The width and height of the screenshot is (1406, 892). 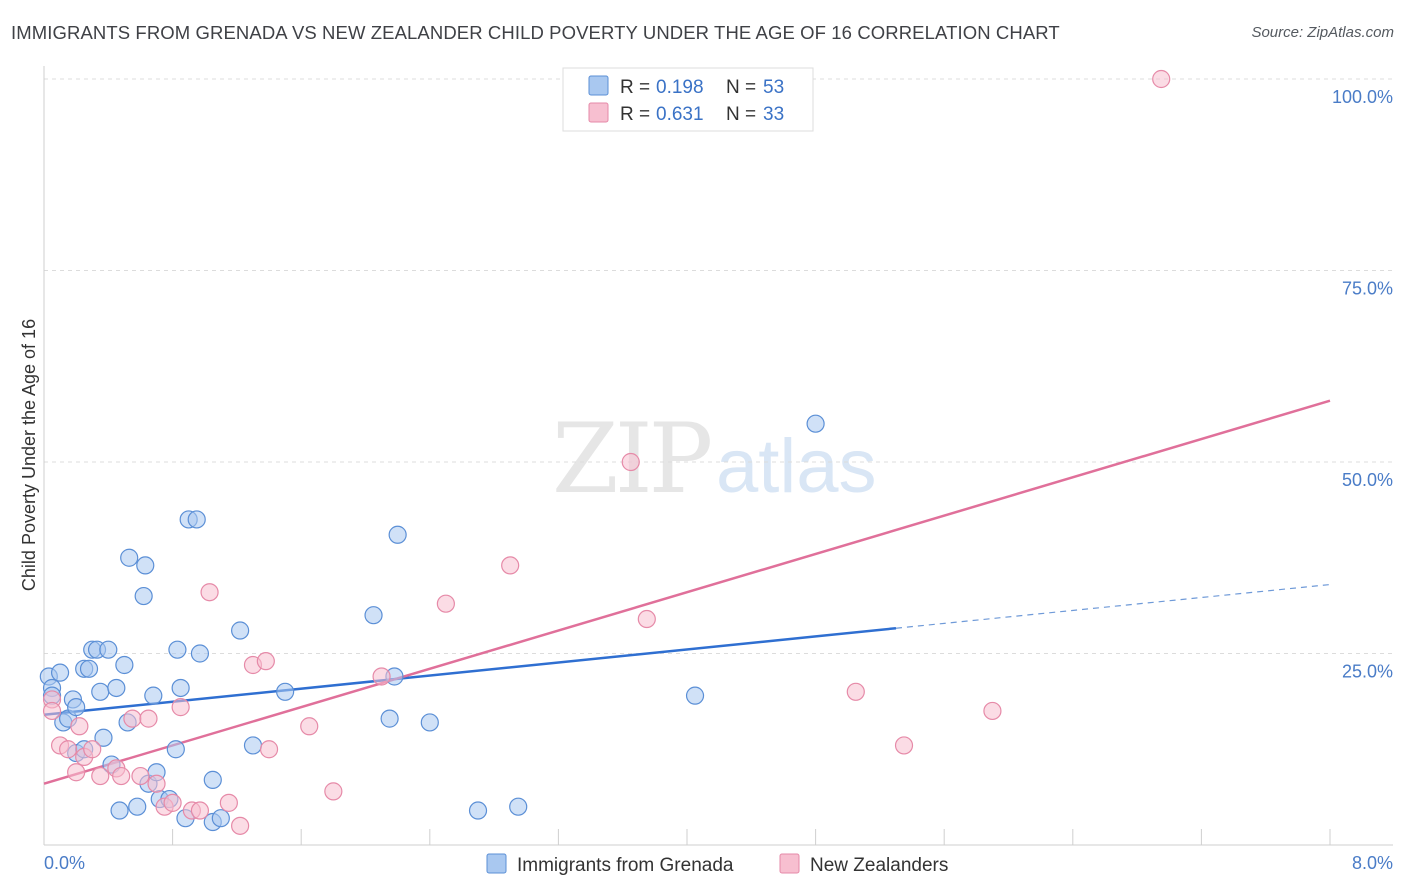 What do you see at coordinates (1367, 480) in the screenshot?
I see `y-tick-label: 50.0%` at bounding box center [1367, 480].